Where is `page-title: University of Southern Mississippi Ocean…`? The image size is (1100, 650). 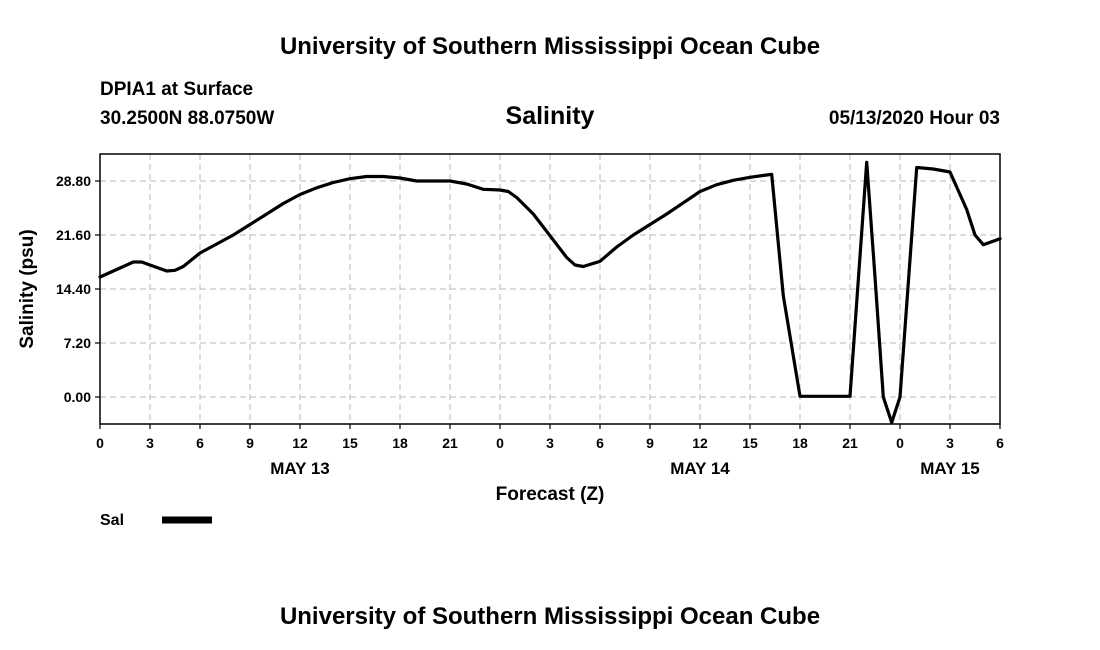 page-title: University of Southern Mississippi Ocean… is located at coordinates (550, 46).